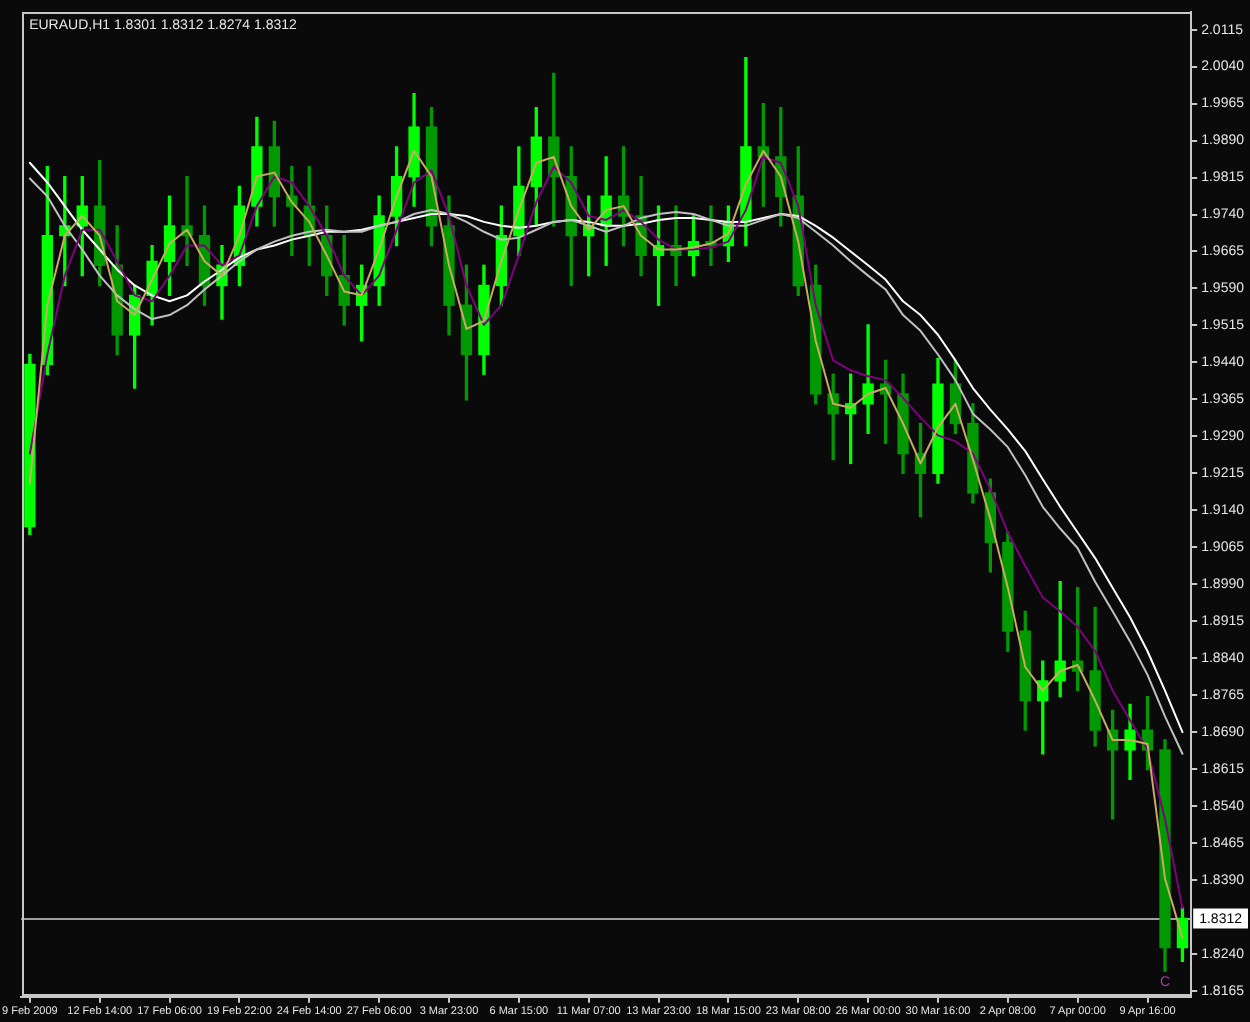 The width and height of the screenshot is (1250, 1022). I want to click on candlestick, so click(868, 379).